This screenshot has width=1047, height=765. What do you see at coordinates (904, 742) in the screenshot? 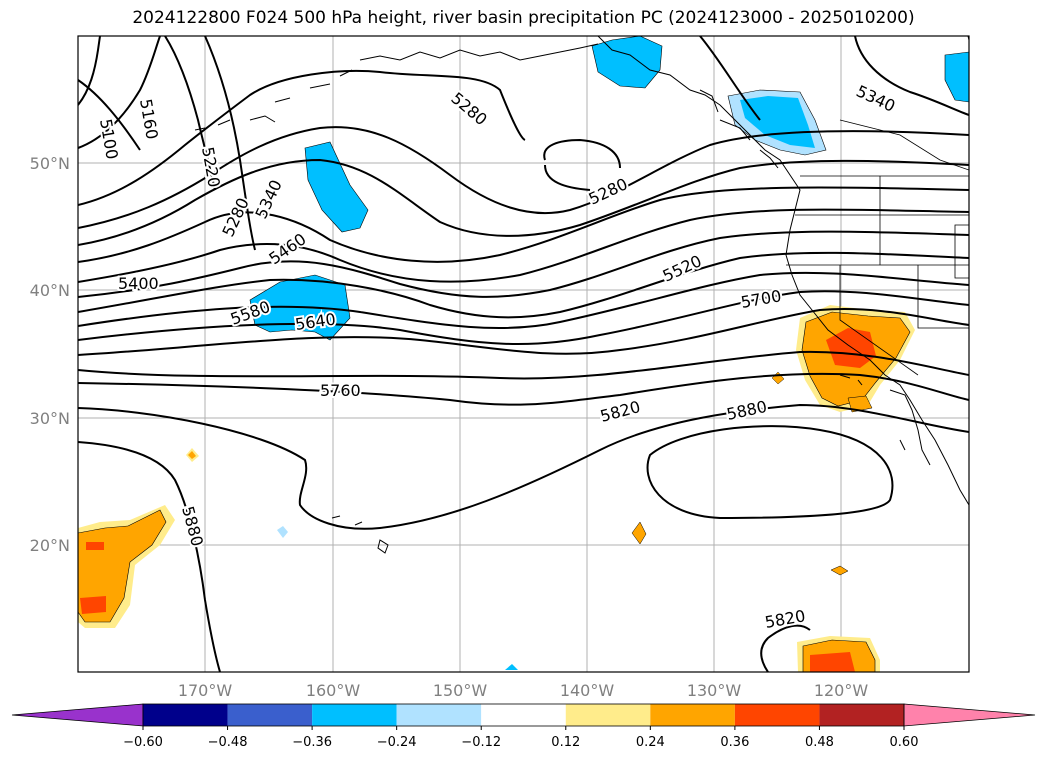
I see `colorbar-tick-label: 0.60` at bounding box center [904, 742].